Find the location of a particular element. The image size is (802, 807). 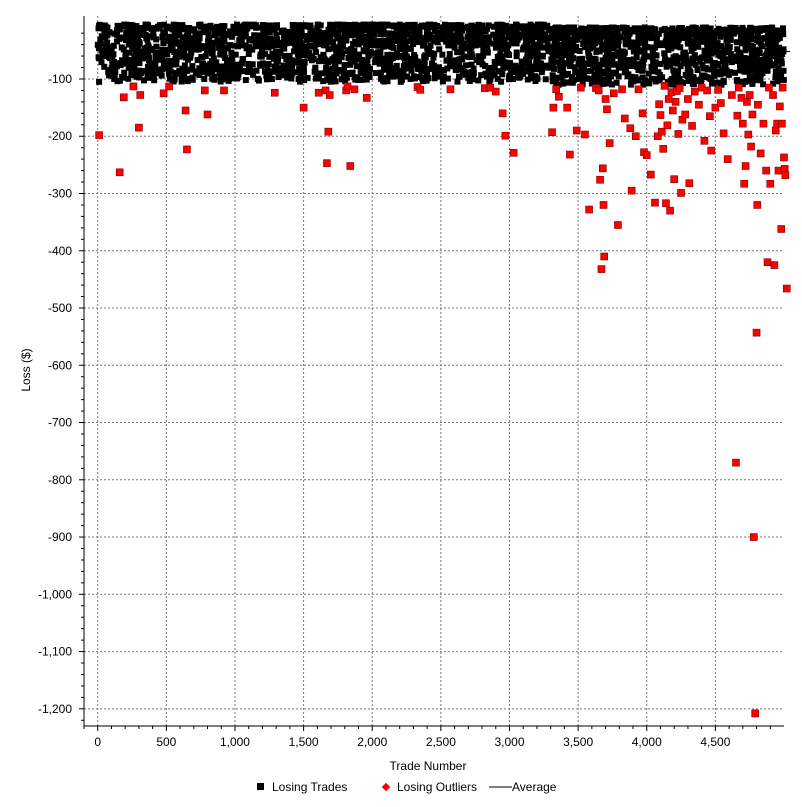

legend-label-average: Average is located at coordinates (534, 787).